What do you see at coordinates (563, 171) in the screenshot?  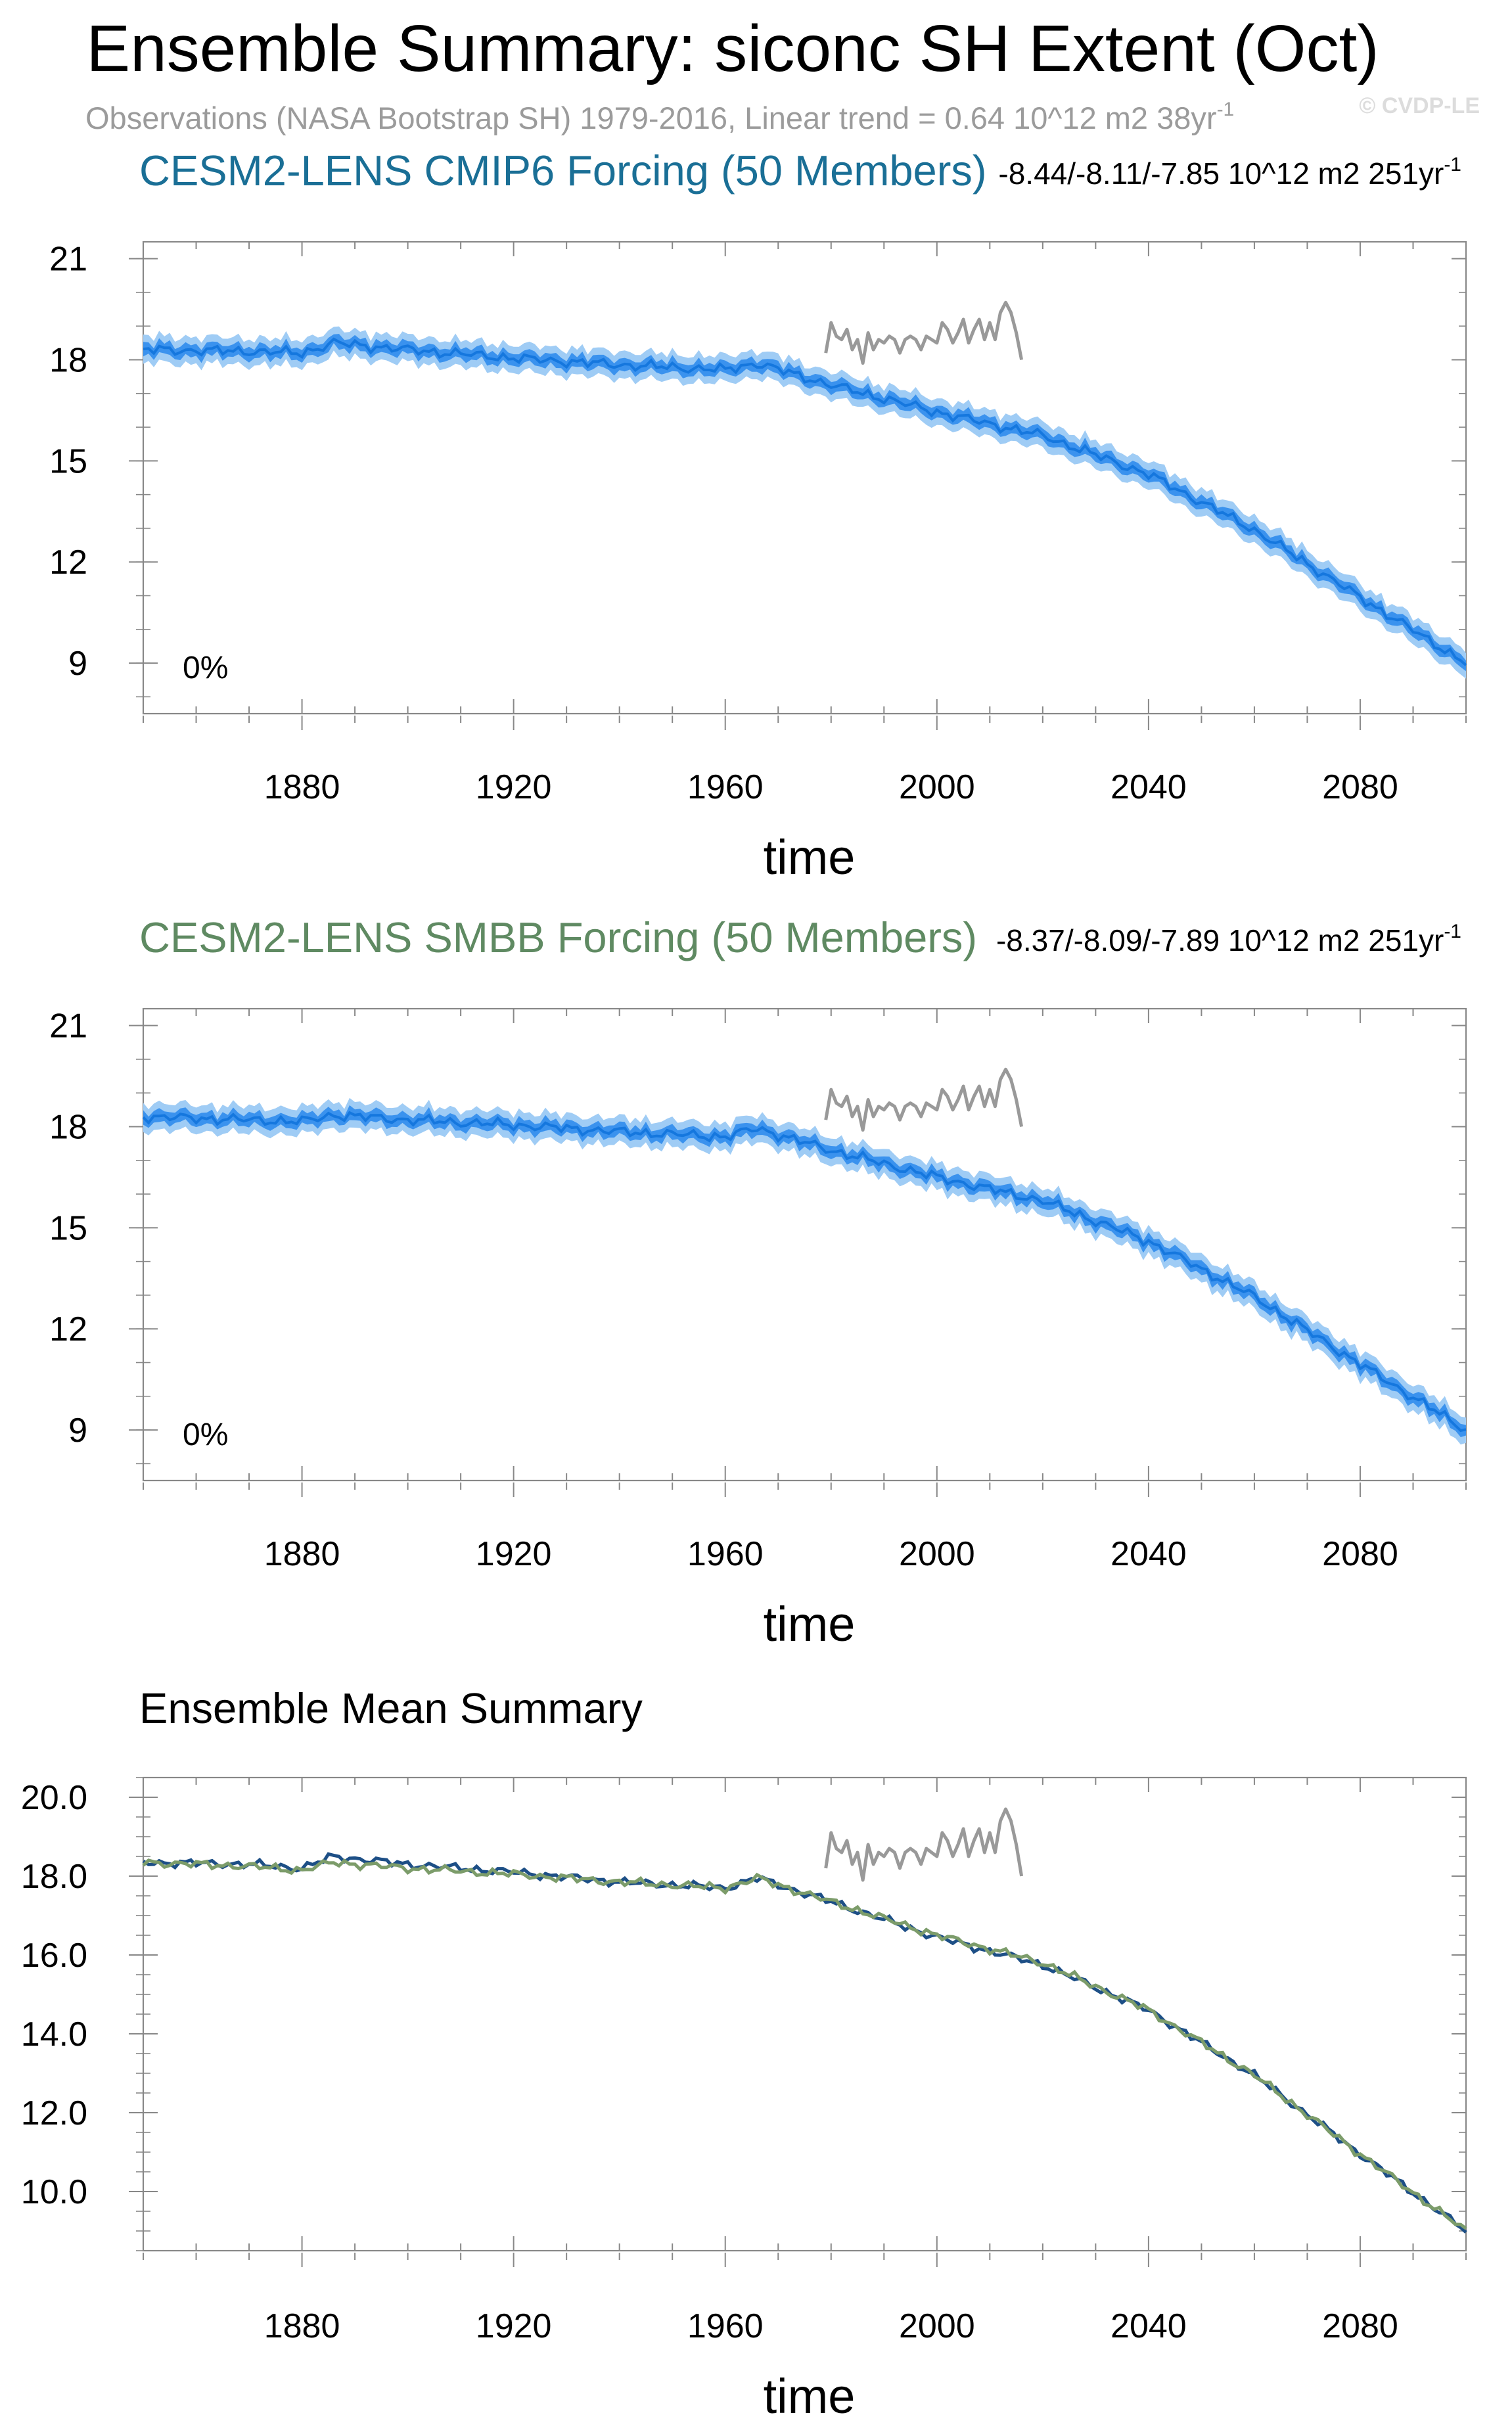 I see `panel-title: CESM2-LENS CMIP6 Forcing (50 Members)` at bounding box center [563, 171].